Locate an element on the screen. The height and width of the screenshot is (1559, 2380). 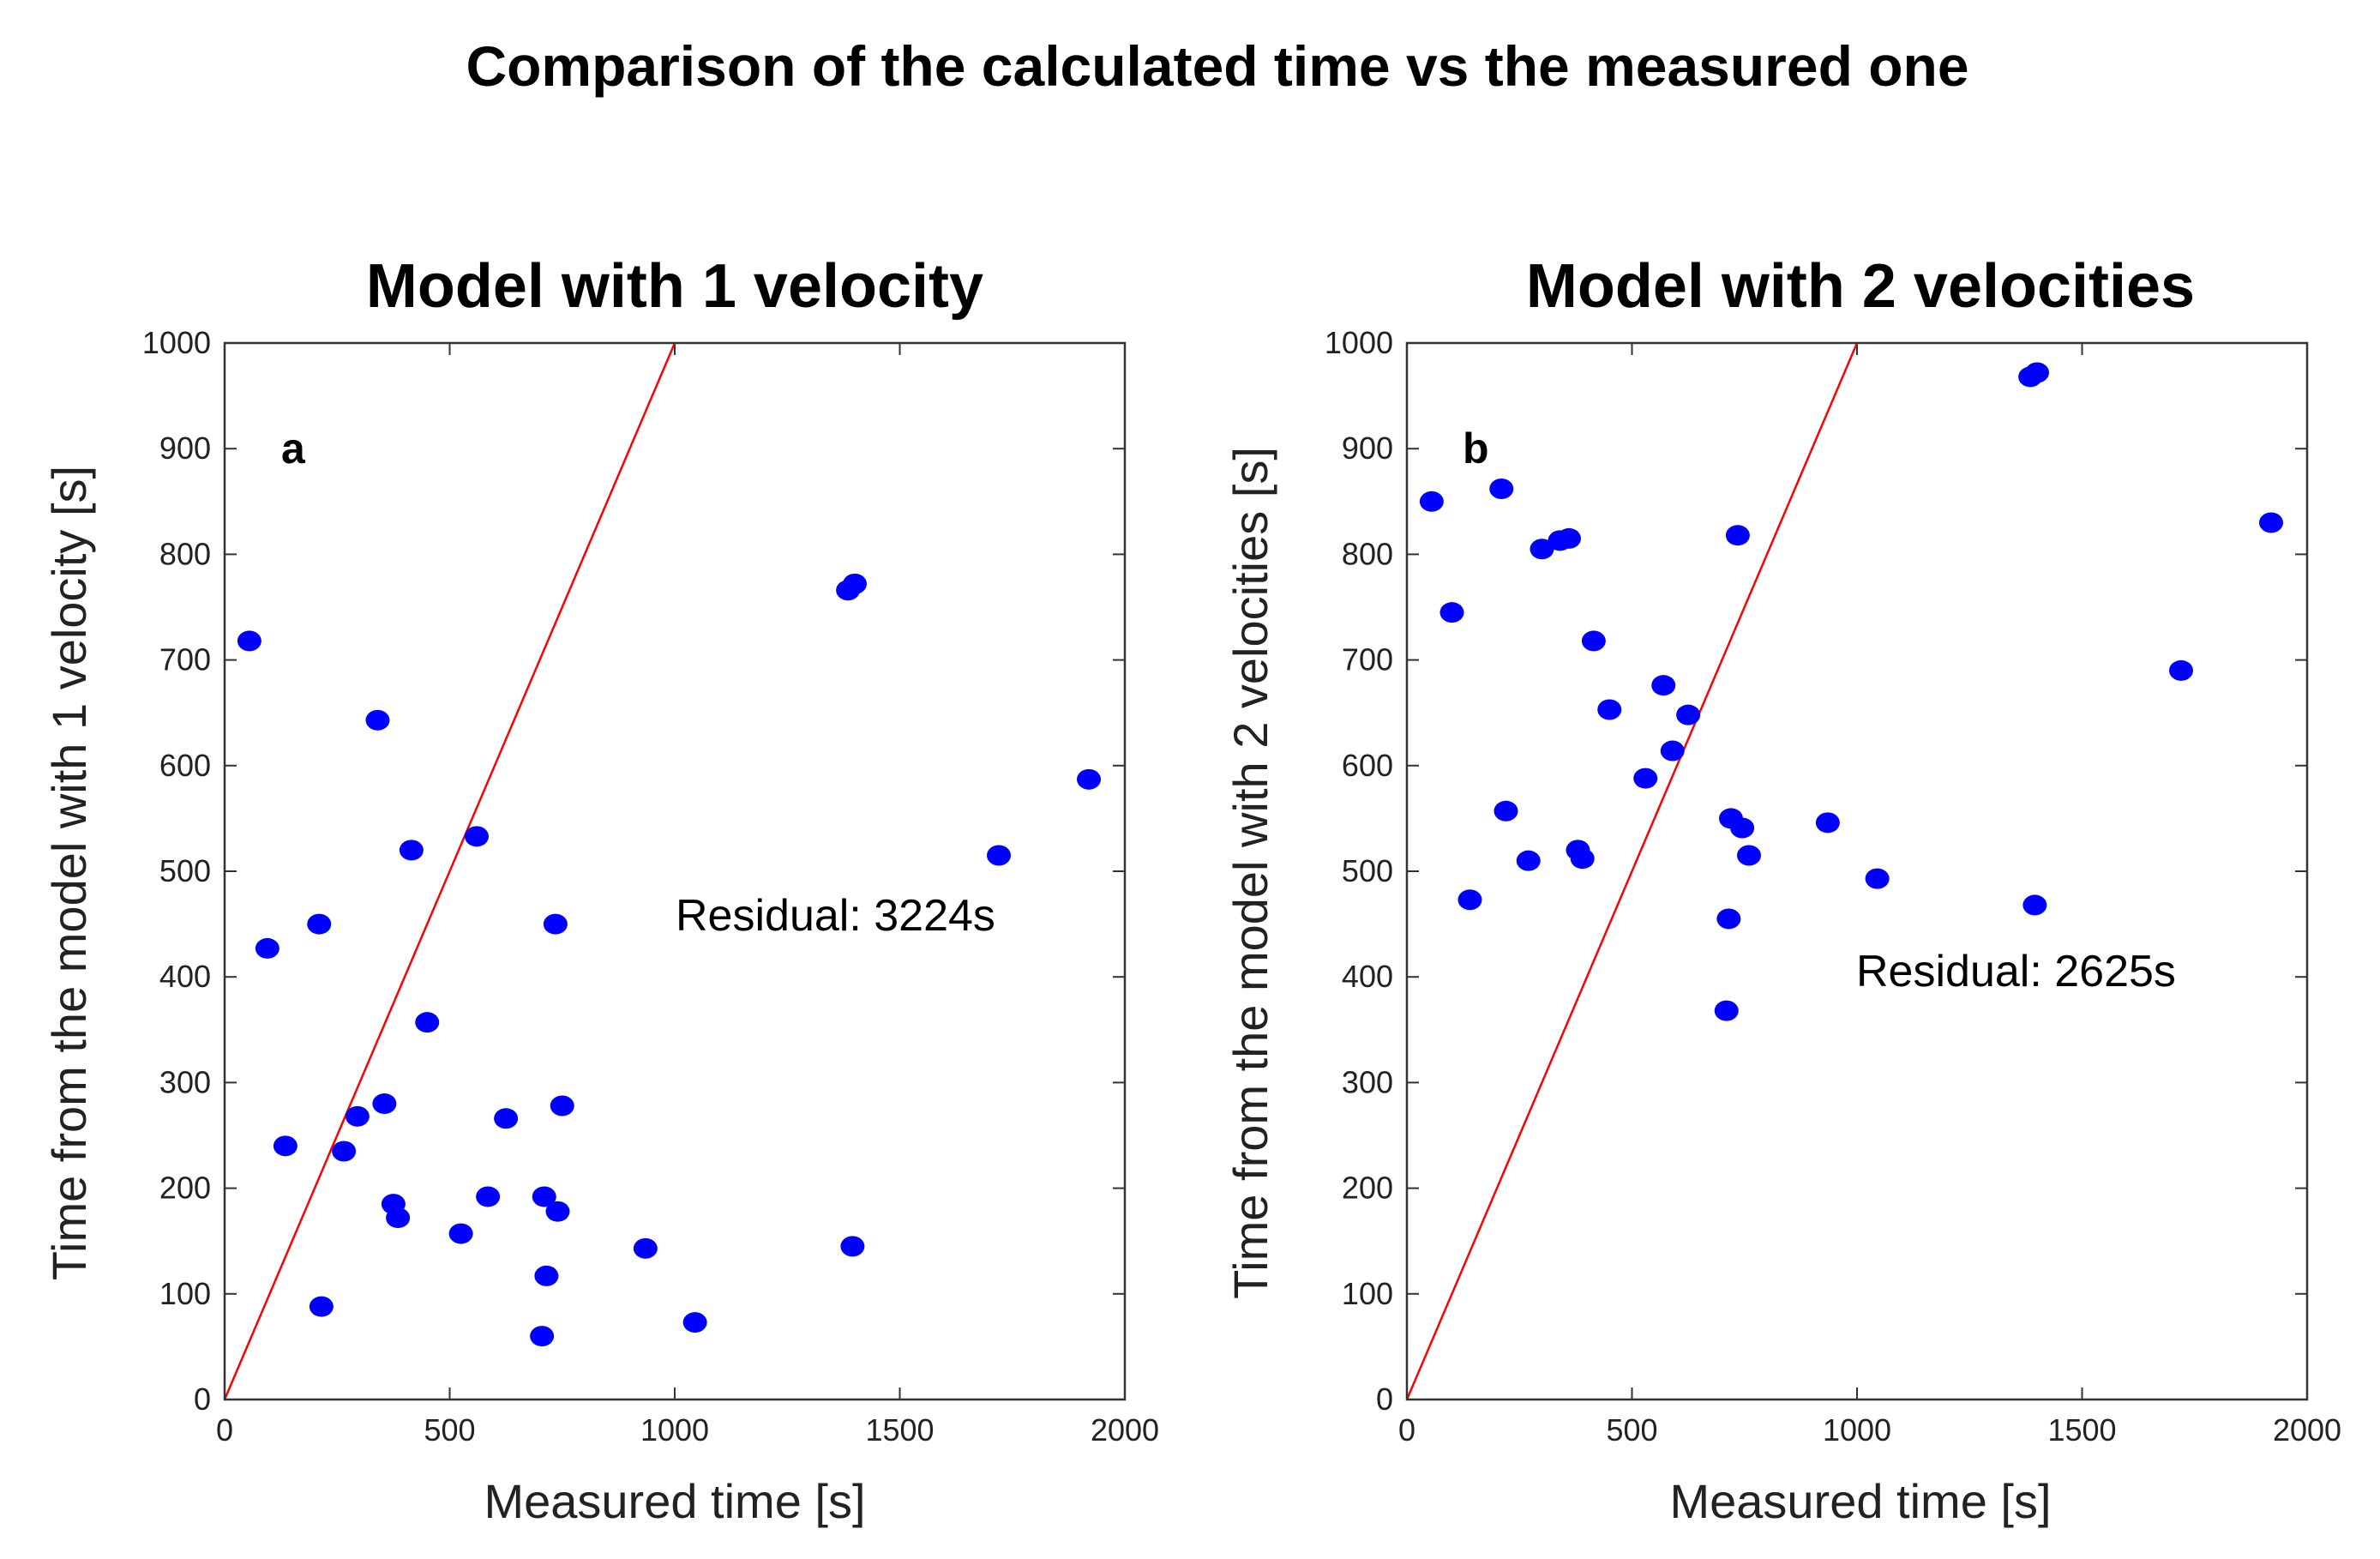
panel-a-x-tick-label: 500 is located at coordinates (449, 1430).